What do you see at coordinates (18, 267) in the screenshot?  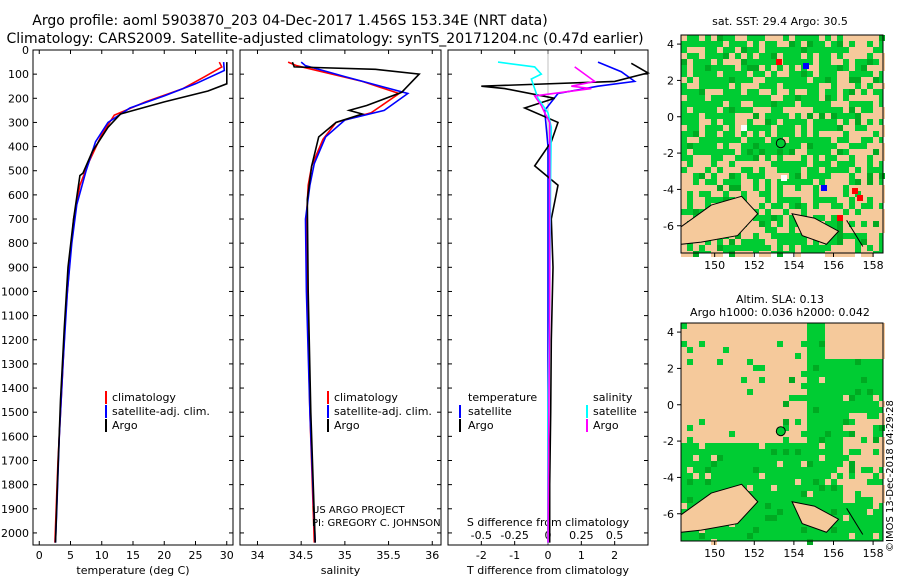 I see `depth-tick-label: 900` at bounding box center [18, 267].